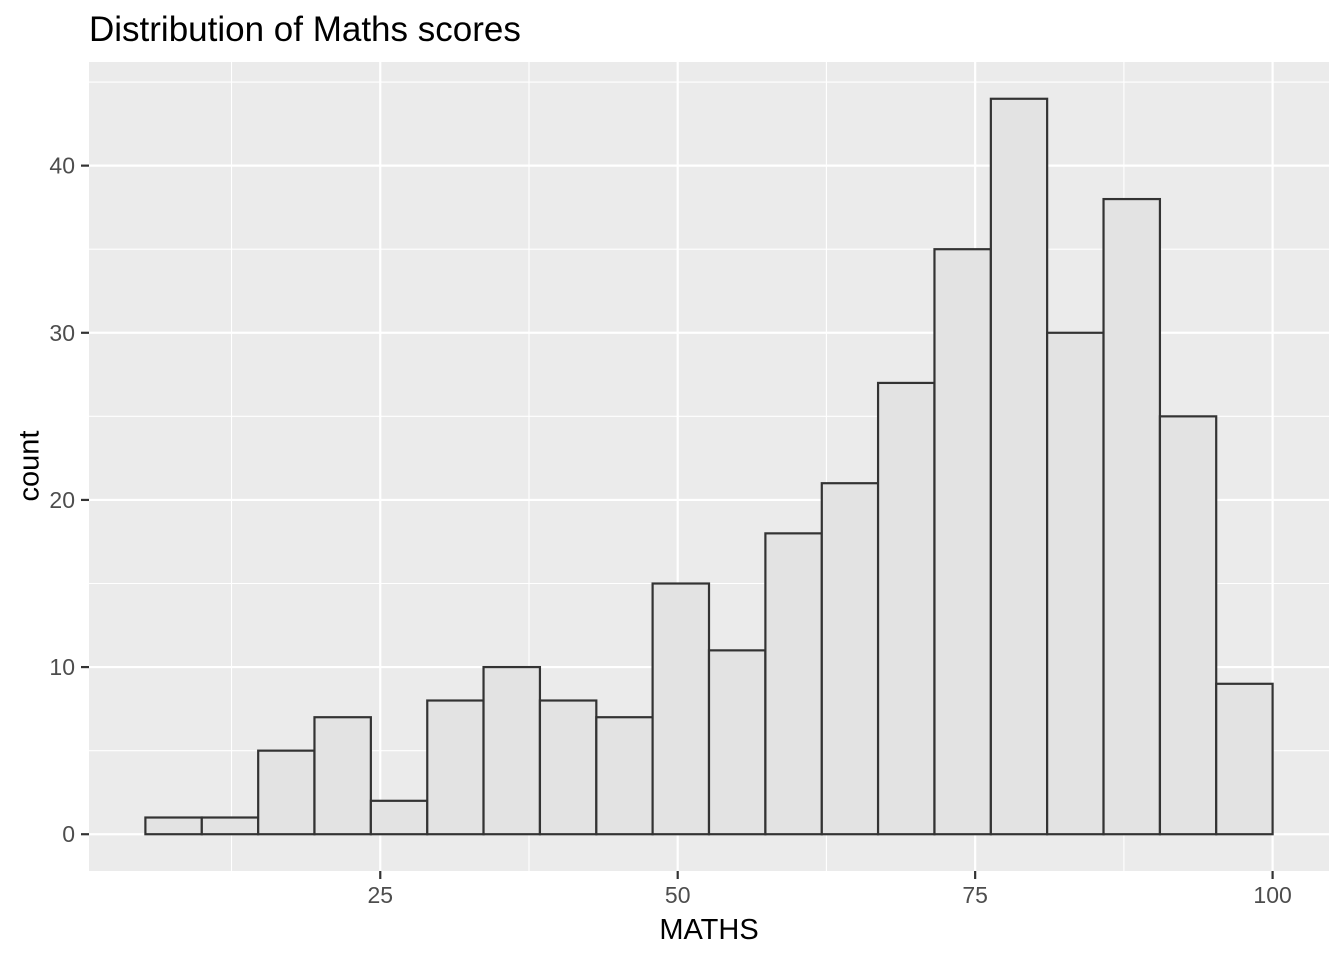  What do you see at coordinates (975, 895) in the screenshot?
I see `x-tick-label: 75` at bounding box center [975, 895].